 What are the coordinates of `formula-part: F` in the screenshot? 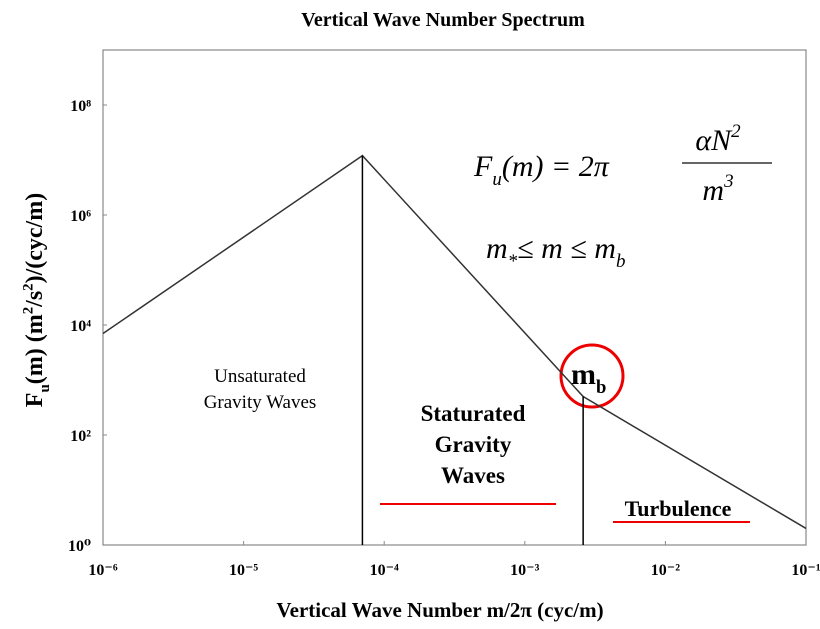 It's located at (483, 166).